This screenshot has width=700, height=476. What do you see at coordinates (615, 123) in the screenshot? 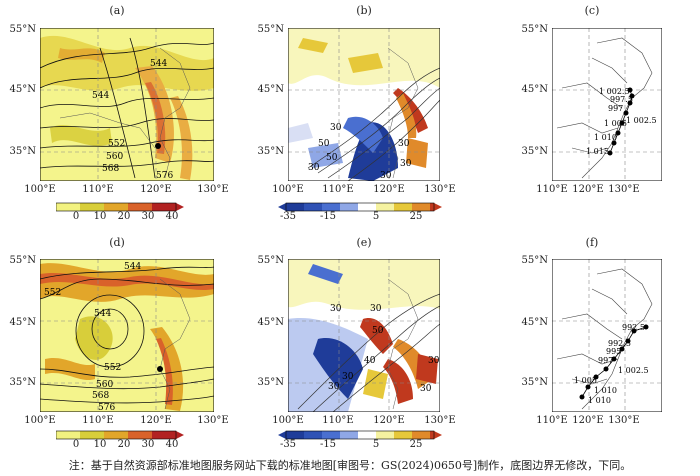
I see `track-label: 1 005` at bounding box center [615, 123].